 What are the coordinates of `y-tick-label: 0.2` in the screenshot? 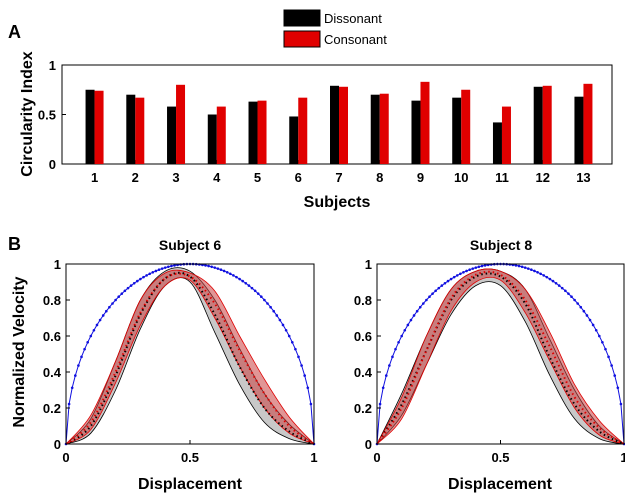 It's located at (363, 408).